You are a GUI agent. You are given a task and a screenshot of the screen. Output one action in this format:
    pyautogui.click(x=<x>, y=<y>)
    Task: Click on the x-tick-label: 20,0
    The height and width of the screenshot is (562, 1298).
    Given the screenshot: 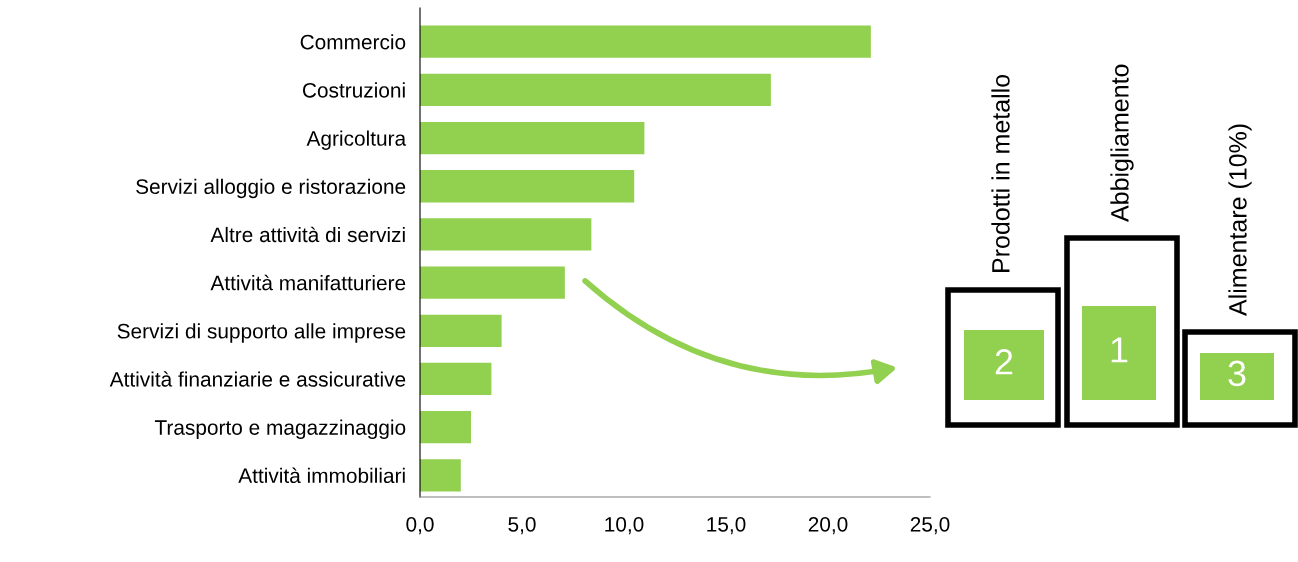 What is the action you would take?
    pyautogui.click(x=828, y=525)
    